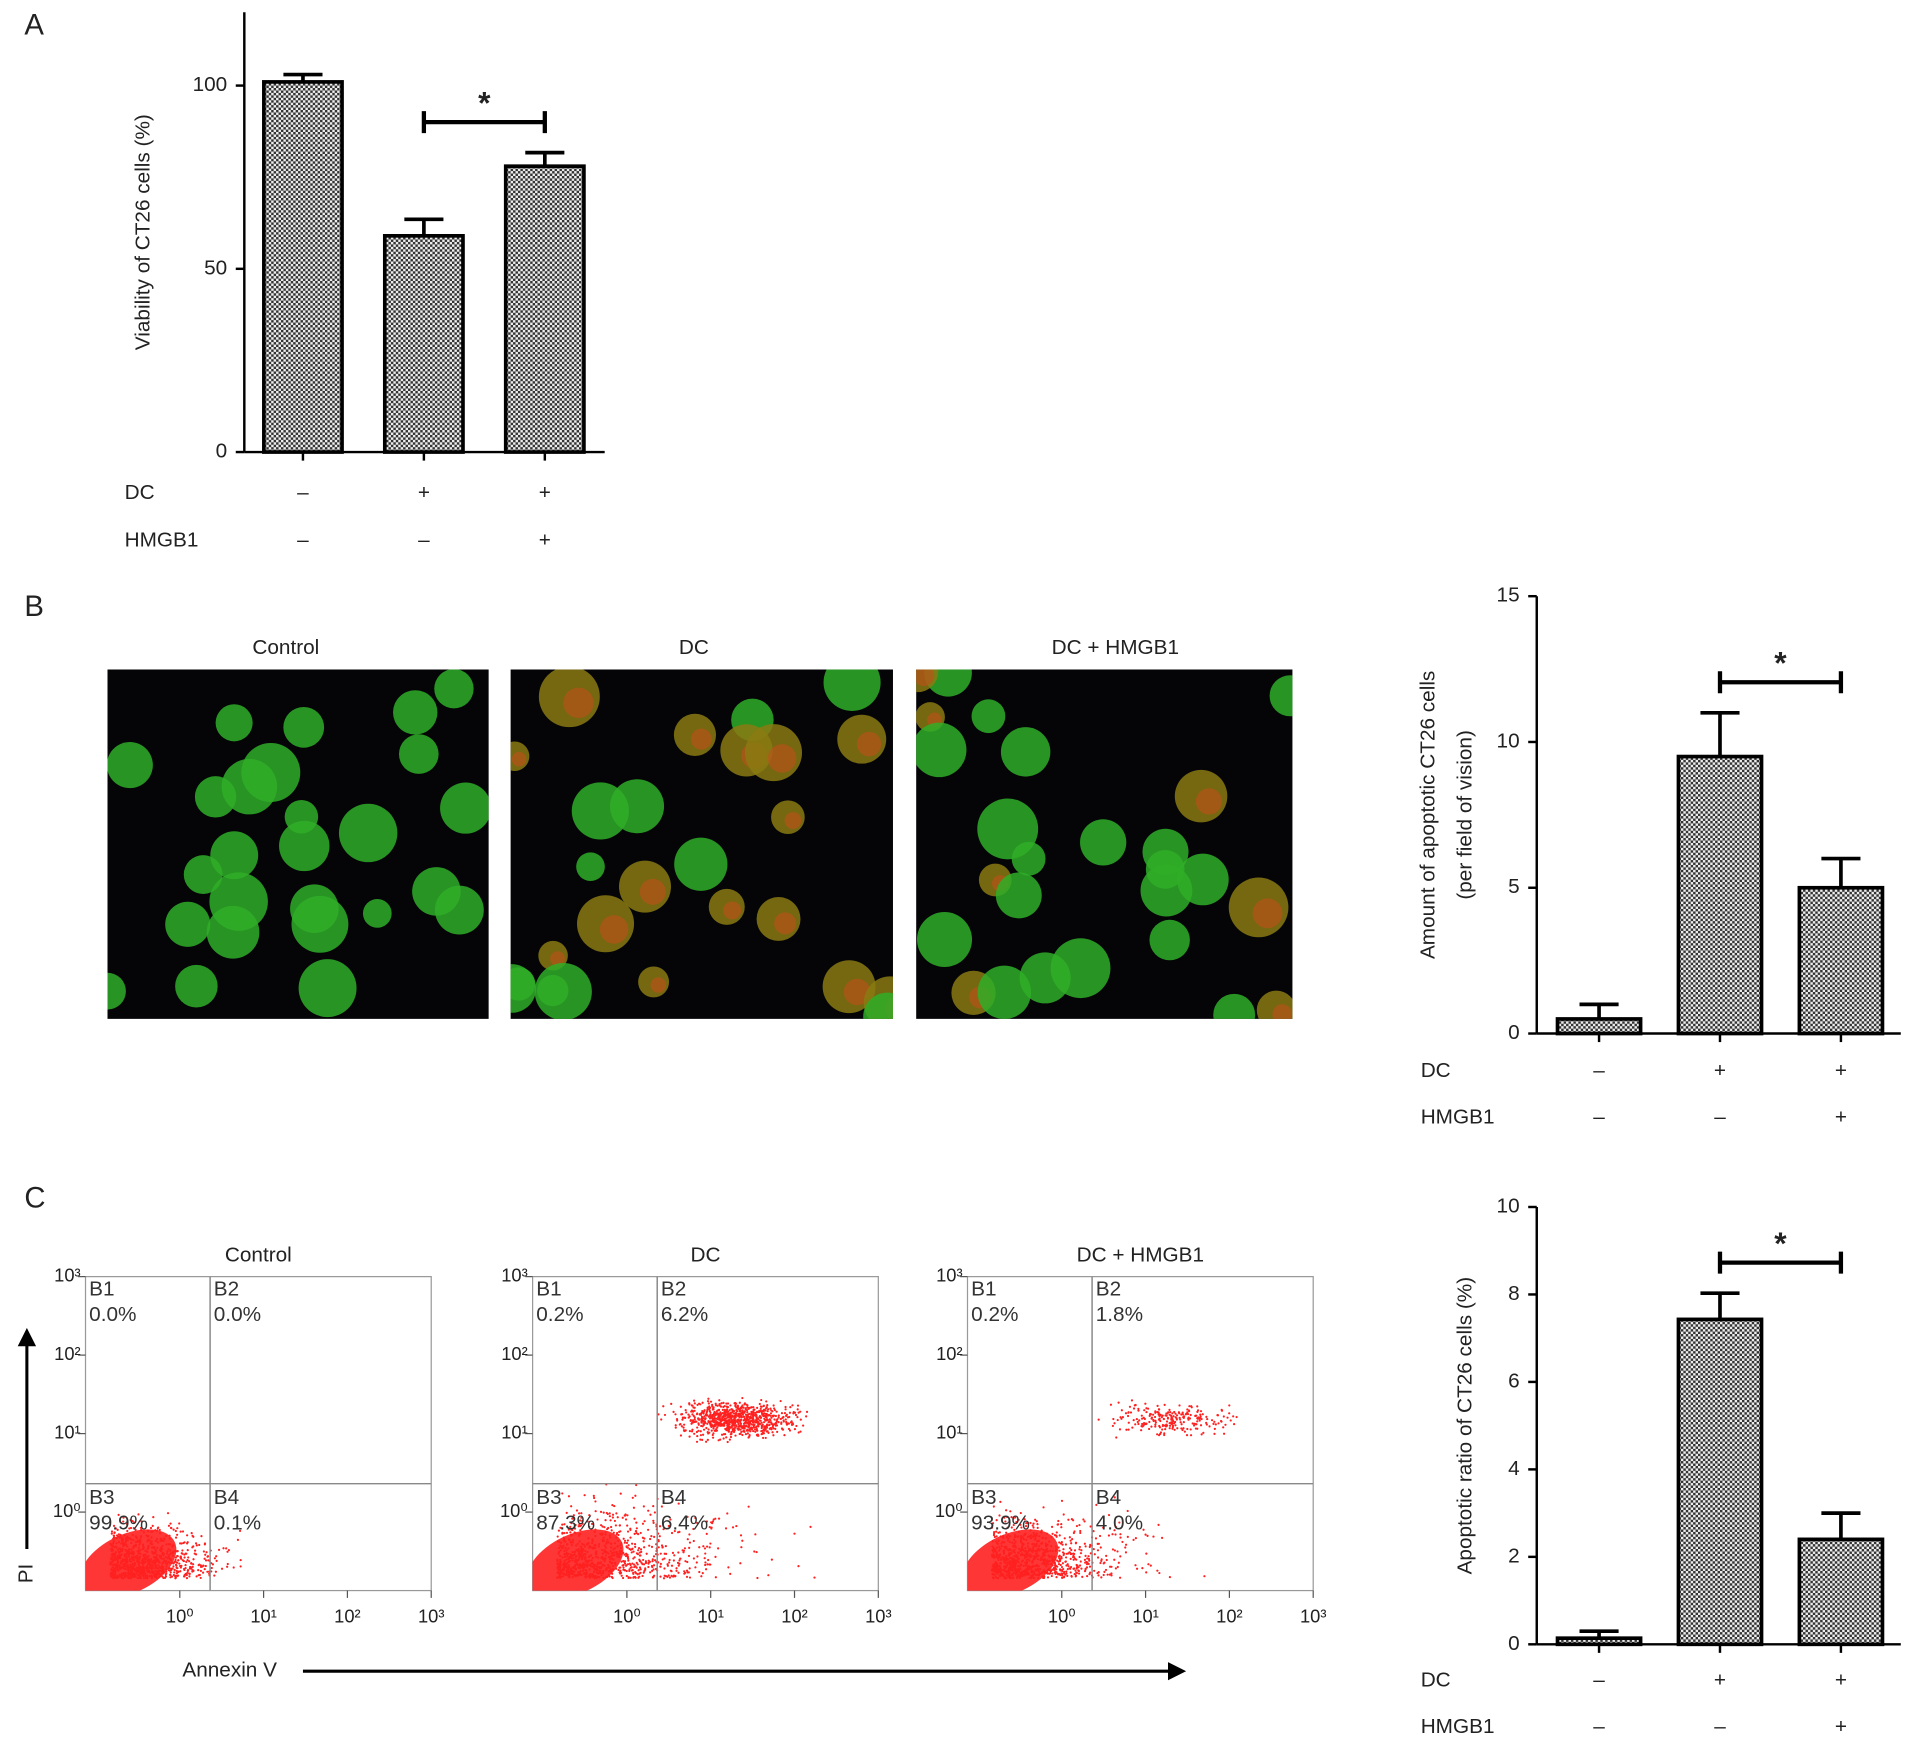  Describe the element at coordinates (101, 1497) in the screenshot. I see `quadrant-name: B3` at that location.